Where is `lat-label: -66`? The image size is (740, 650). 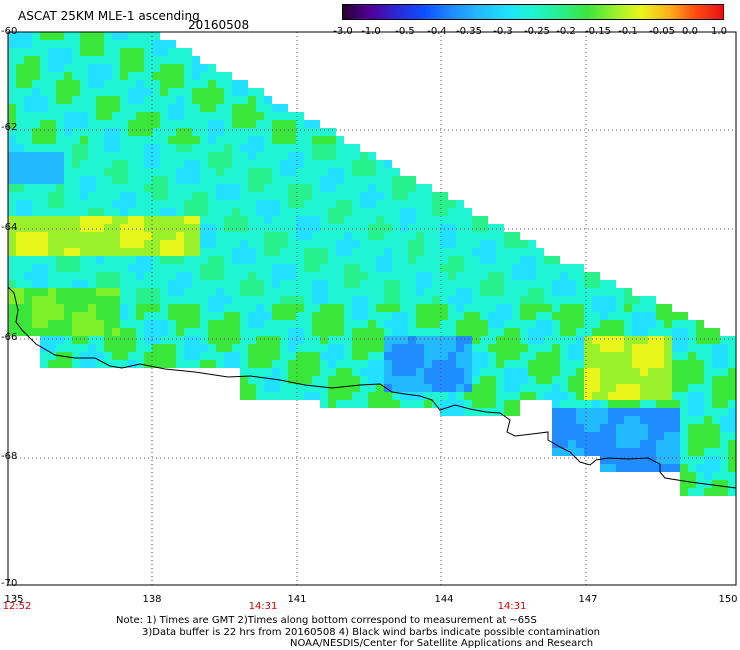 lat-label: -66 is located at coordinates (9, 337).